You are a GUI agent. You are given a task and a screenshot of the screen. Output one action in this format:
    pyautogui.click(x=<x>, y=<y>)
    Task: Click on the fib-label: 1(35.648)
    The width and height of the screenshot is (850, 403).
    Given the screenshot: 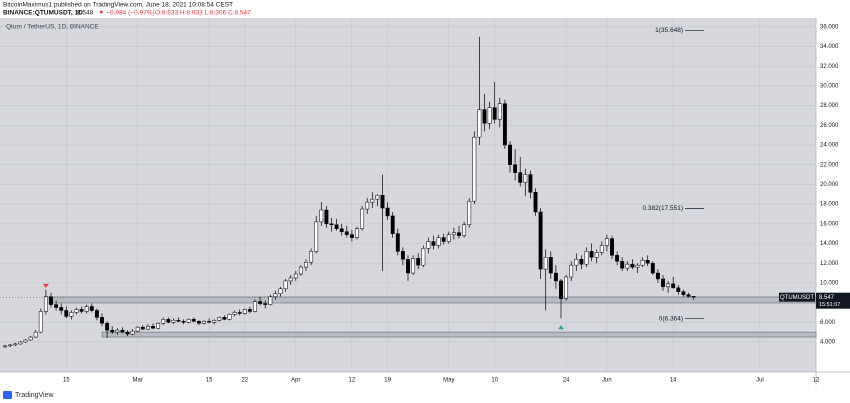 What is the action you would take?
    pyautogui.click(x=669, y=30)
    